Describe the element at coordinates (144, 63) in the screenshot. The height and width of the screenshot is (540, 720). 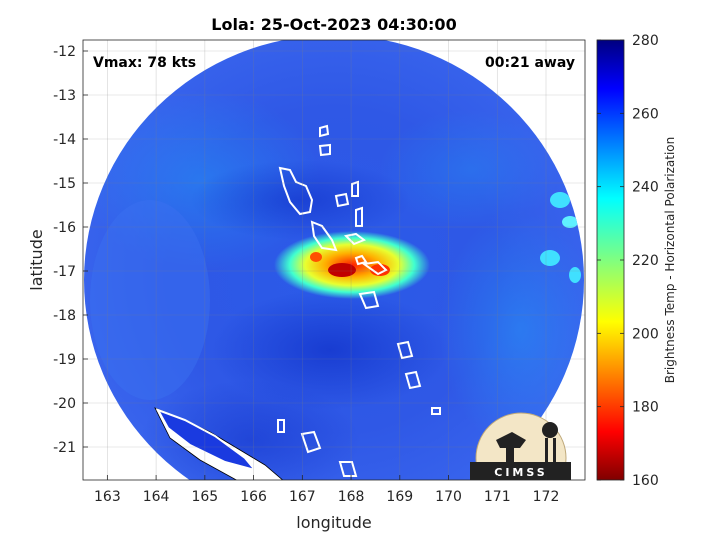
I see `vmax-label: Vmax: 78 kts` at that location.